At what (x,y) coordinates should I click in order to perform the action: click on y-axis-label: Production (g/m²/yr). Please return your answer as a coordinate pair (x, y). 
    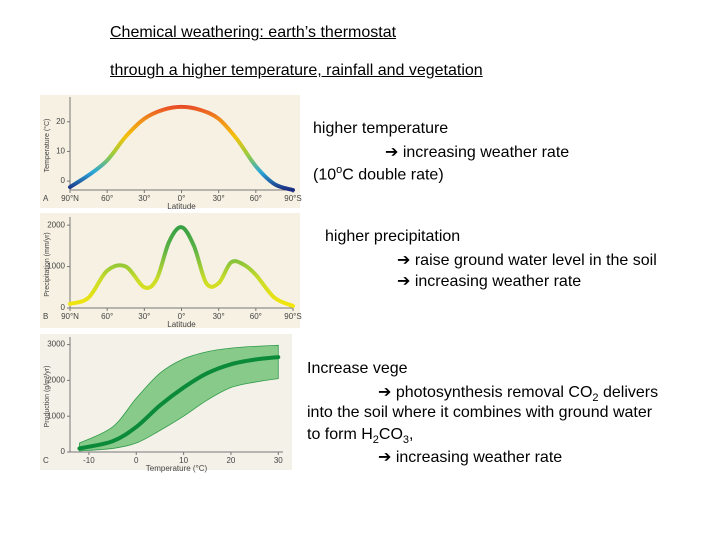
    Looking at the image, I should click on (47, 397).